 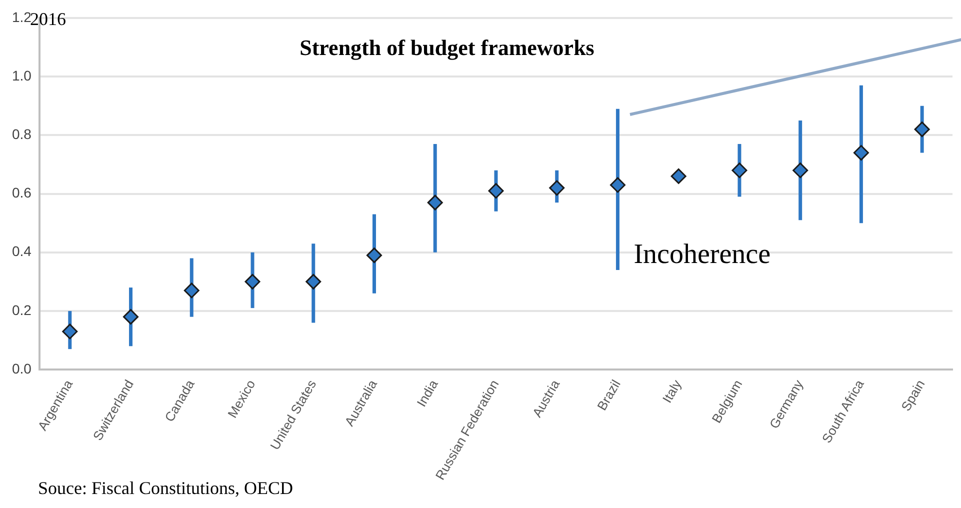 I want to click on y-tick-label: 1.2, so click(x=22, y=16).